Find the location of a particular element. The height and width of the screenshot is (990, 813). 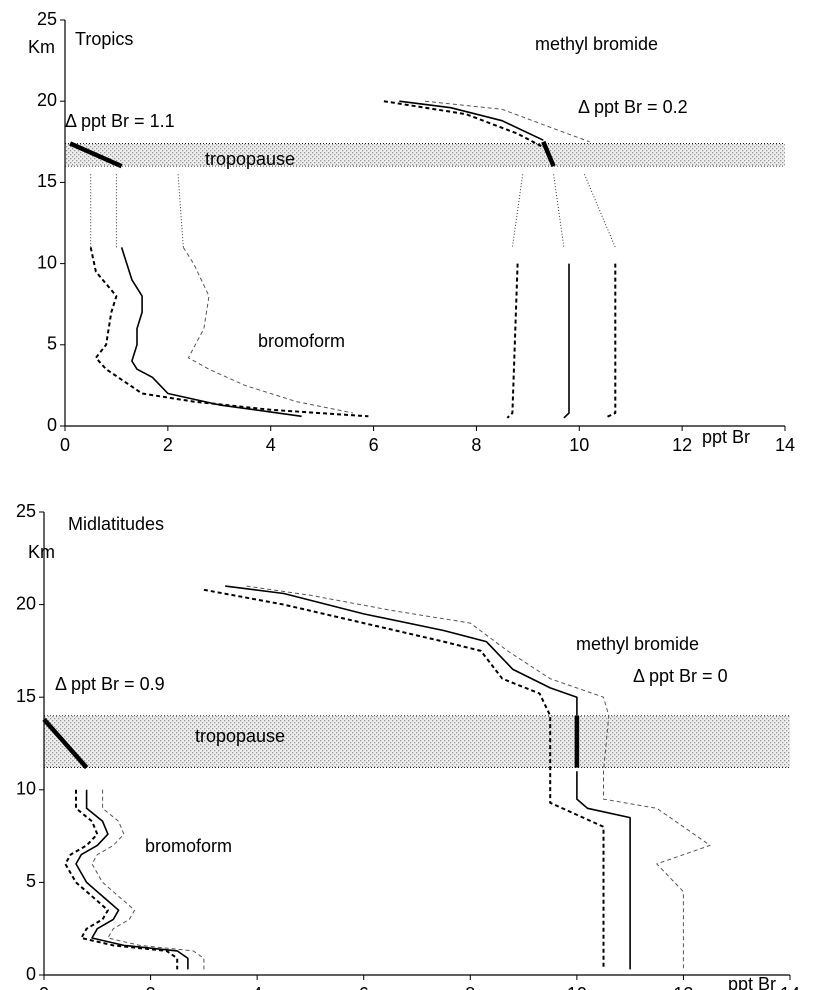

panel-title: Midlatitudes is located at coordinates (116, 524).